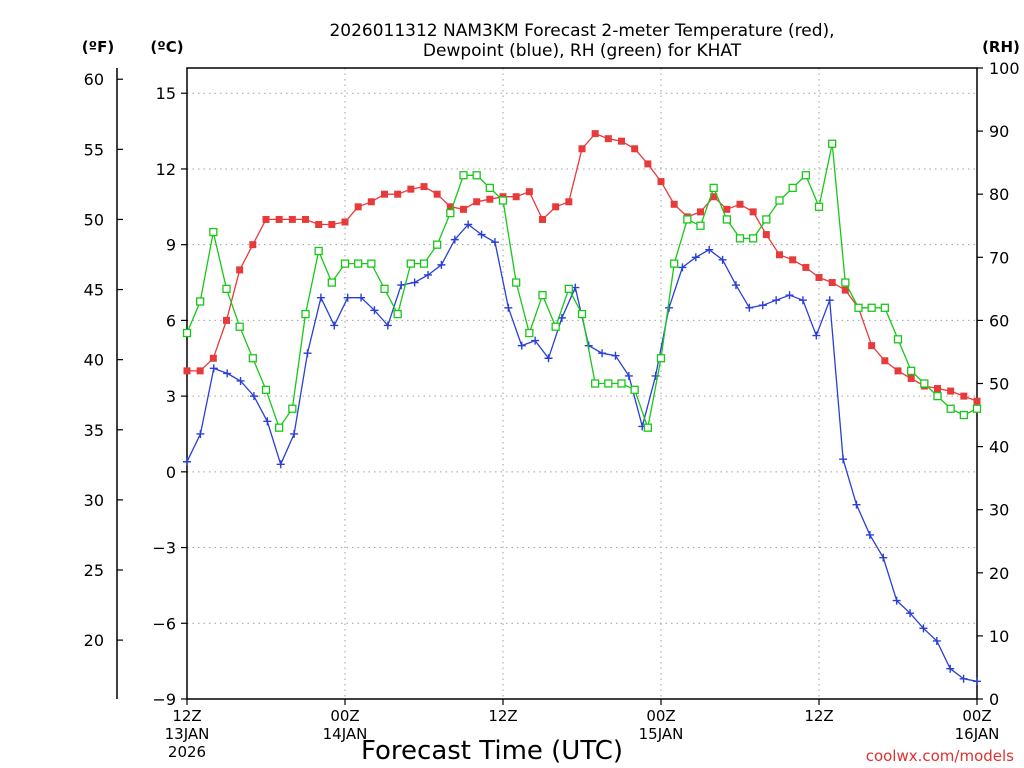  I want to click on fahrenheit-tick-label: 50, so click(94, 219).